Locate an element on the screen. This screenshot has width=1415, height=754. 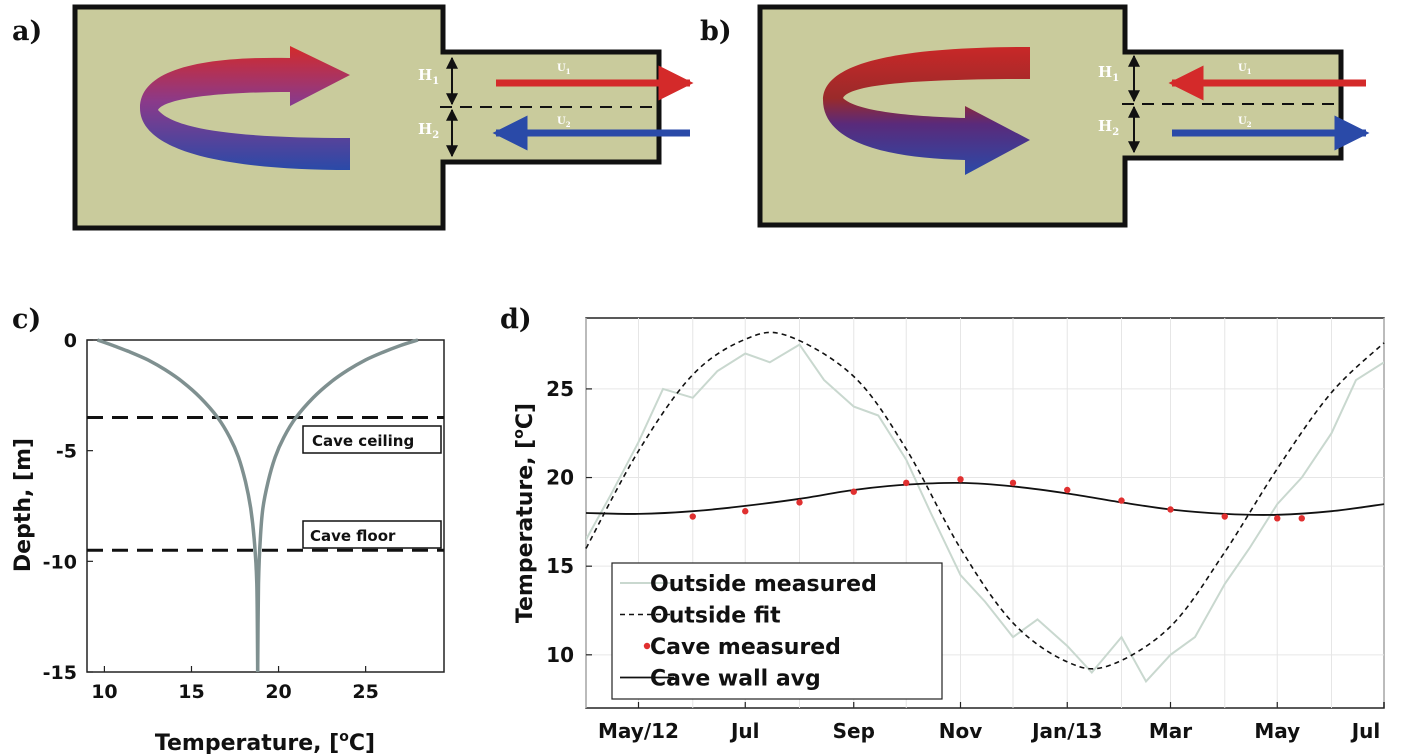
reference-lines is located at coordinates (265, 483).